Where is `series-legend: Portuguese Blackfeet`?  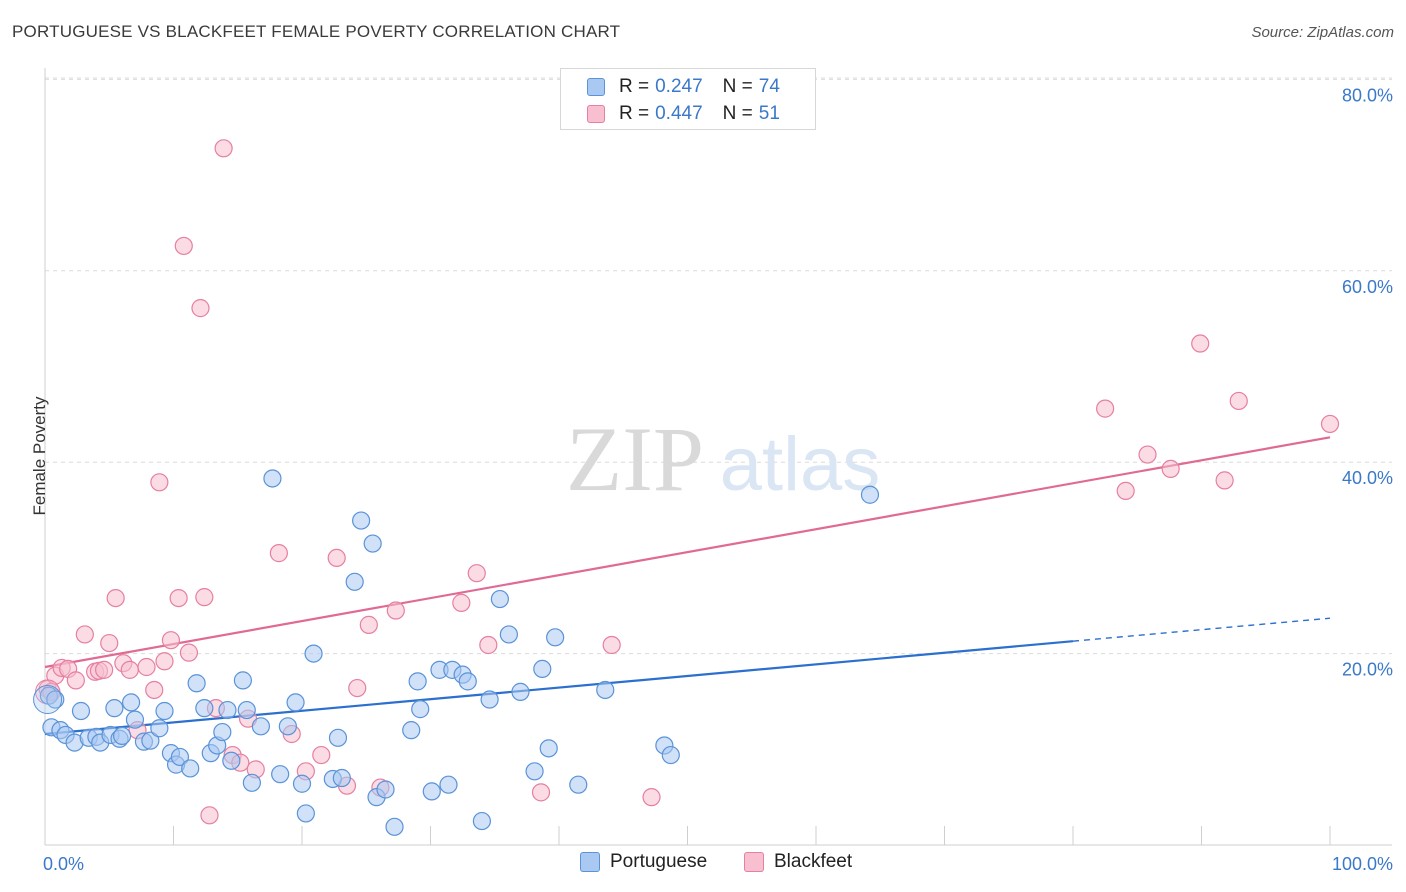
series-legend: Portuguese Blackfeet is located at coordinates (703, 865).